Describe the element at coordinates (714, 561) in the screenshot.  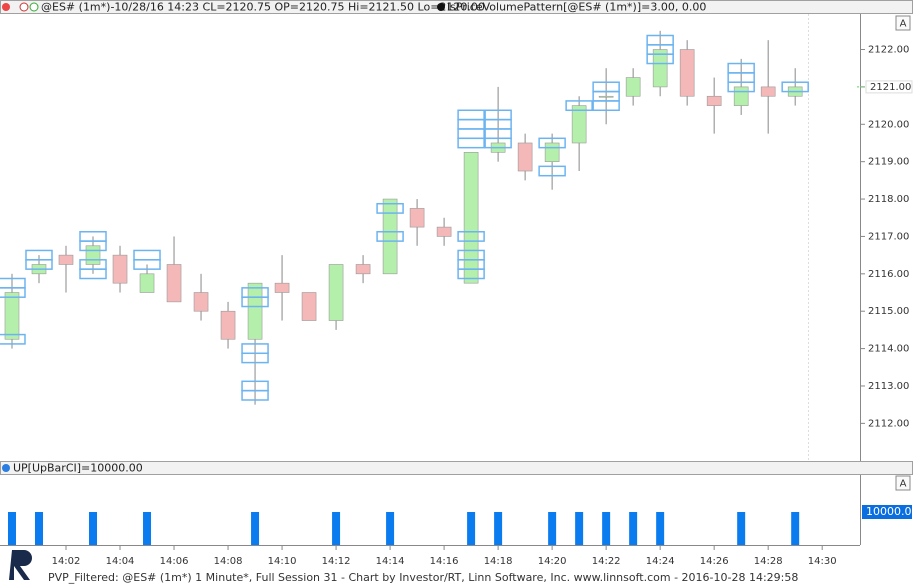
I see `x-tick-label: 14:26` at that location.